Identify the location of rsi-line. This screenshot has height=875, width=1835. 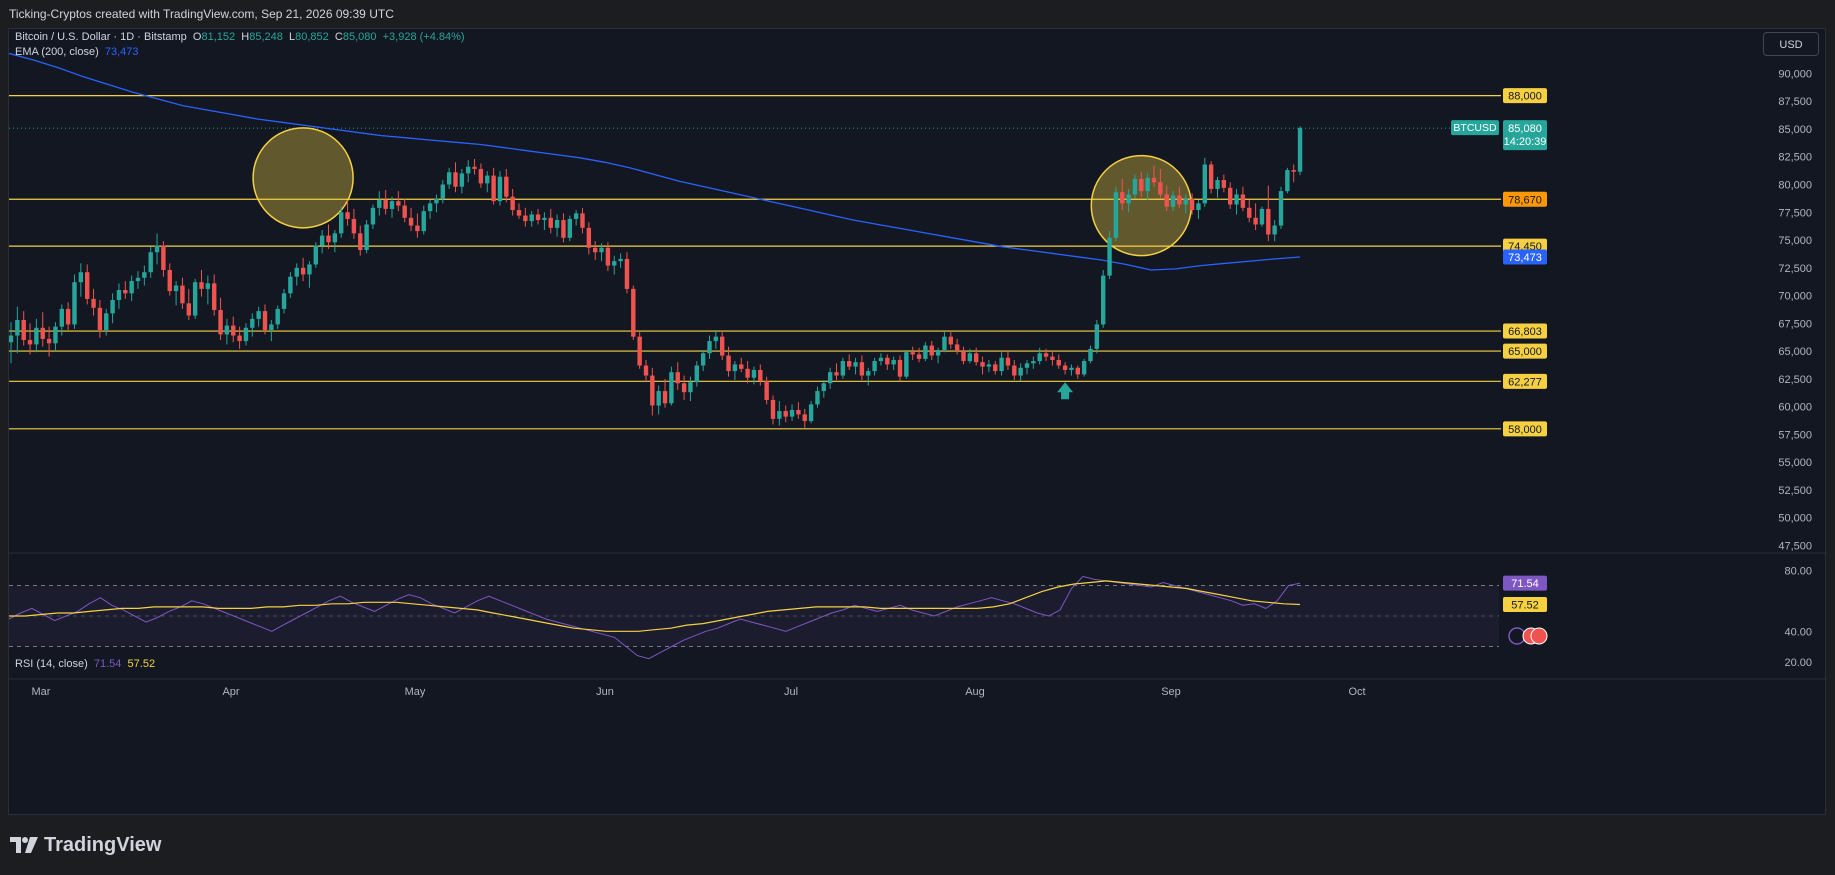
(655, 617).